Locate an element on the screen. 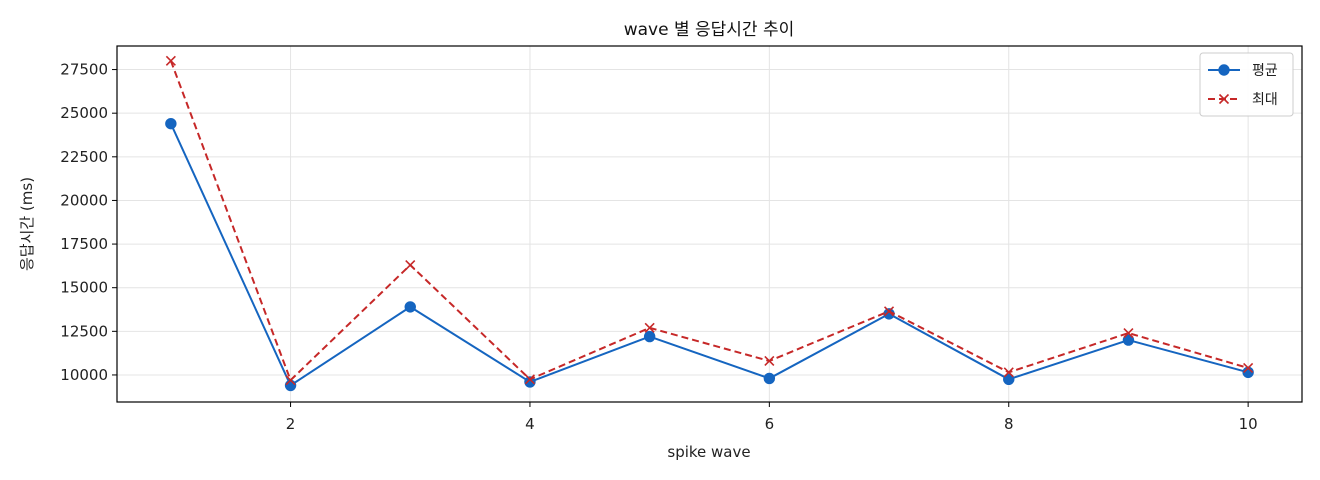 The width and height of the screenshot is (1320, 480). y-tick-label: 20000 is located at coordinates (84, 200).